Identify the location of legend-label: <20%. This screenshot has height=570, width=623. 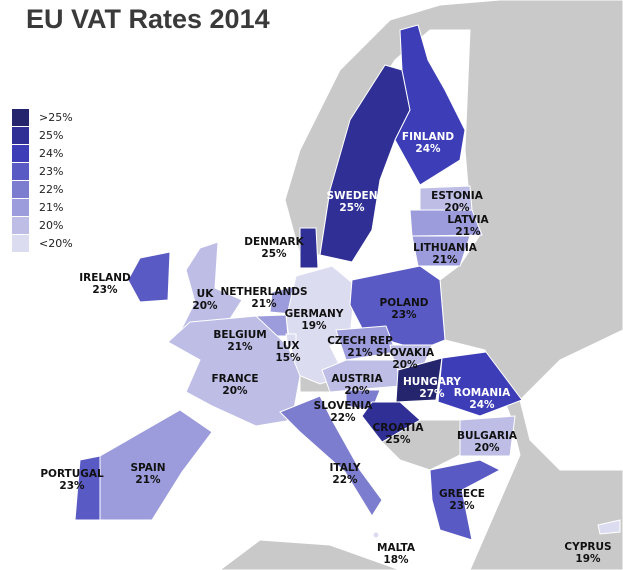
(56, 243).